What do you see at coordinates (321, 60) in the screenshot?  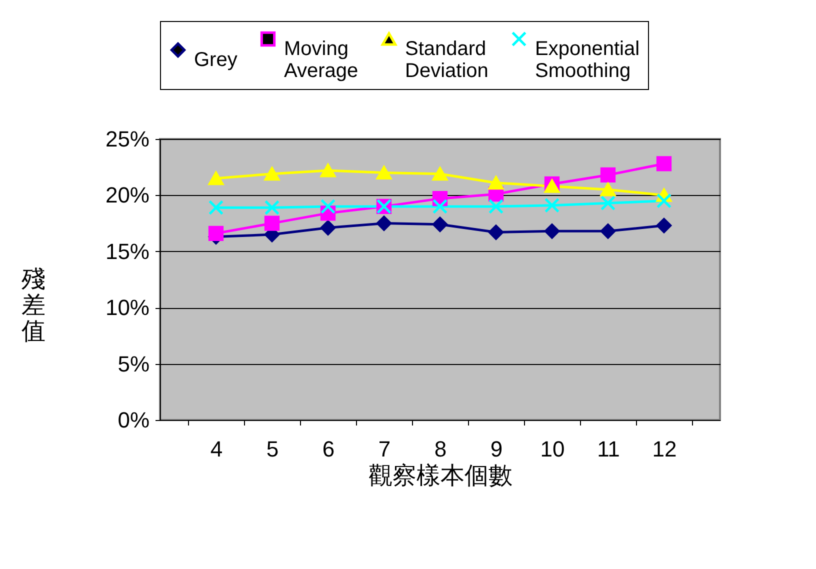 I see `legend-label: Moving Average` at bounding box center [321, 60].